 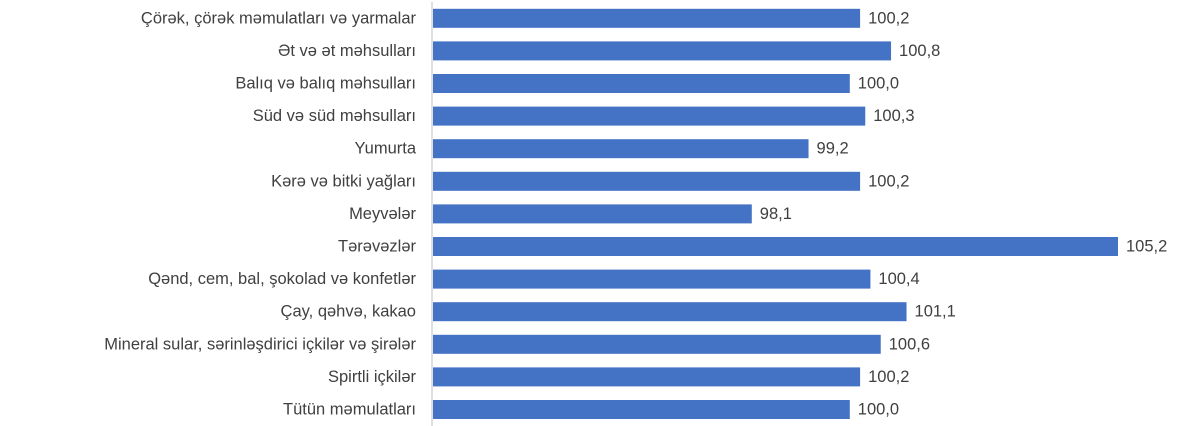 I want to click on value-label: 98,1, so click(x=776, y=214).